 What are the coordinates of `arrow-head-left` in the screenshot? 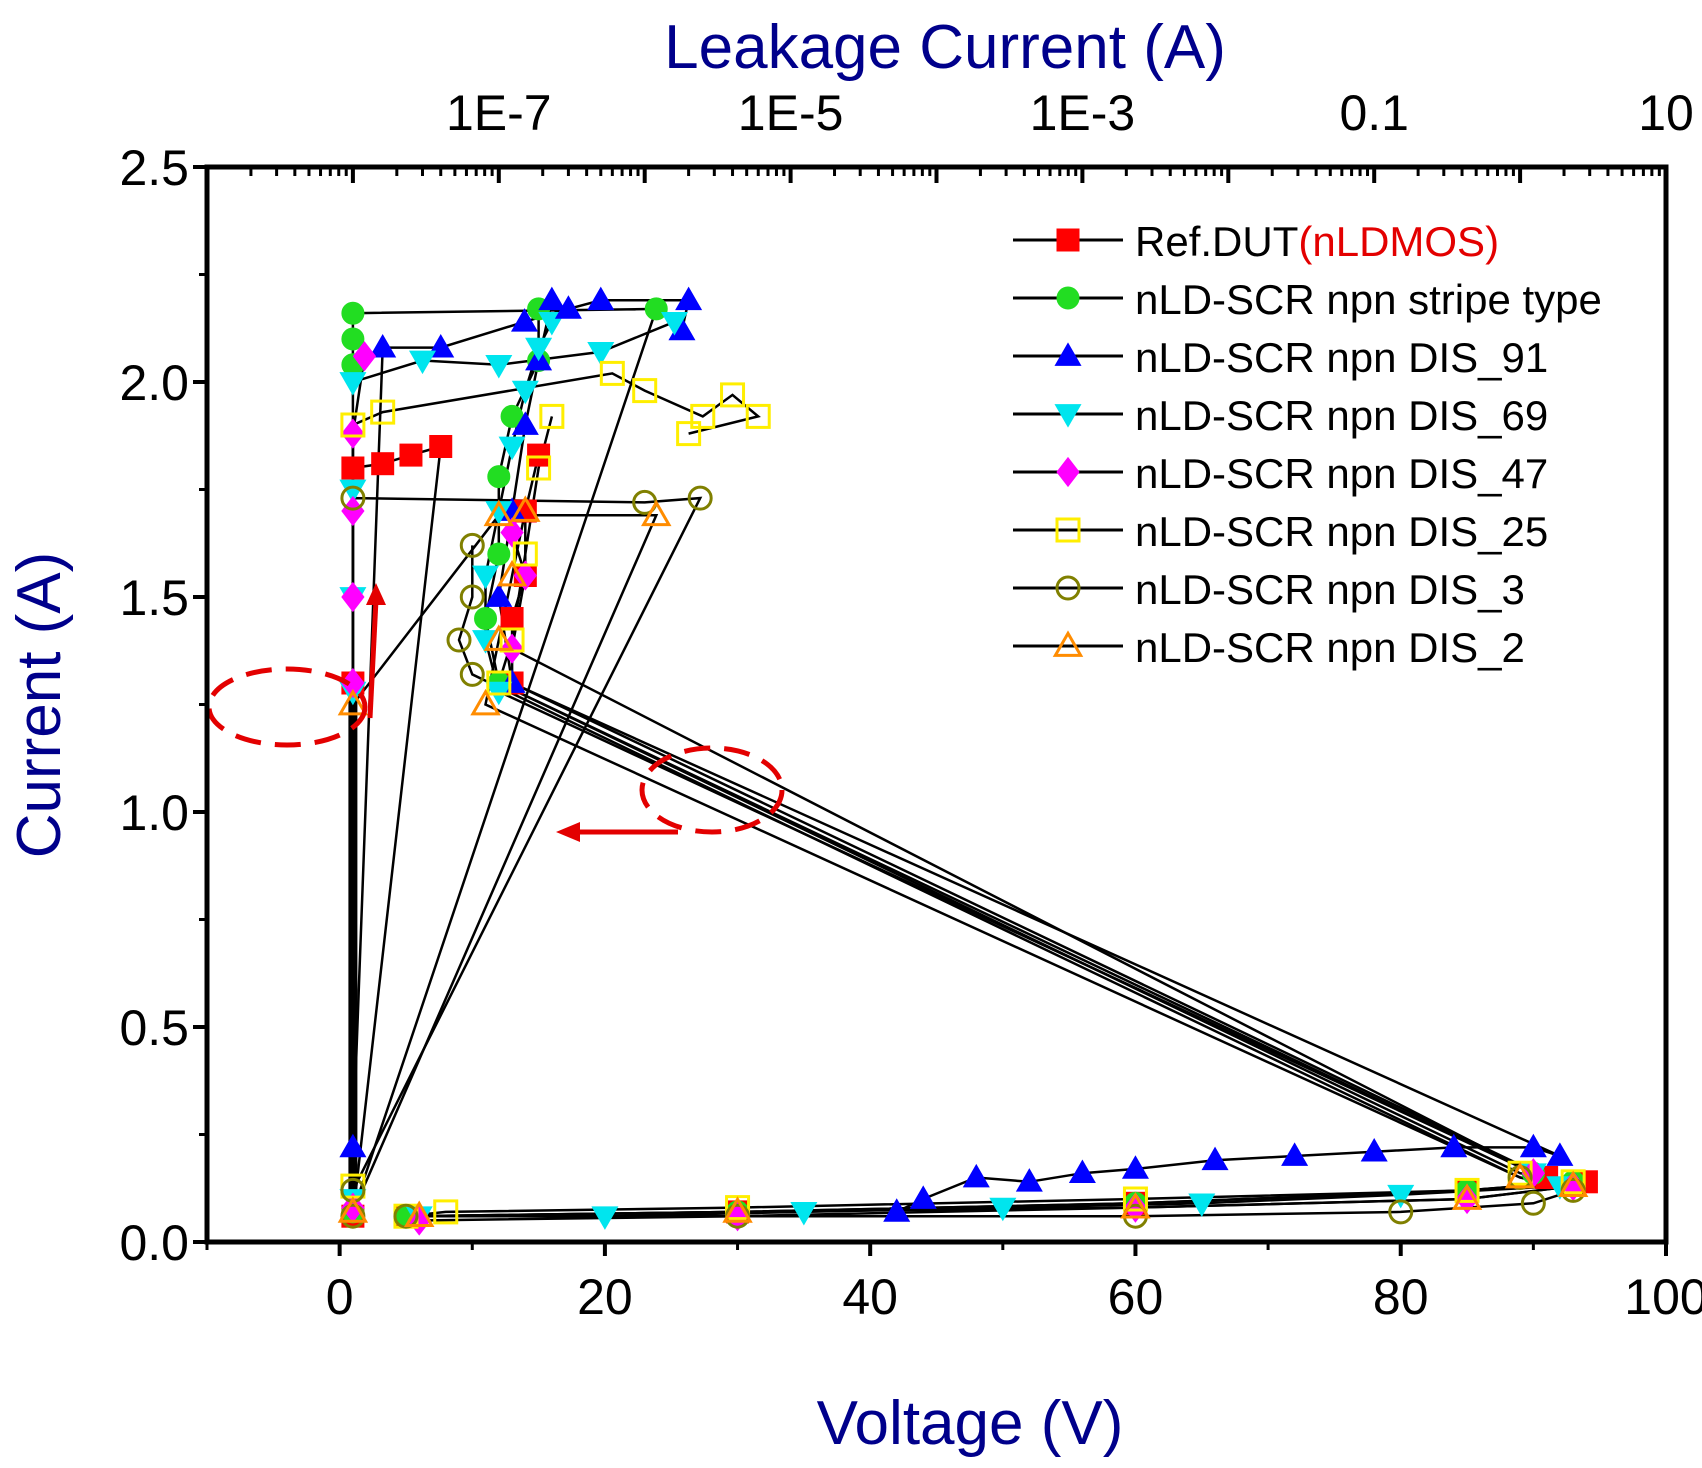 It's located at (568, 832).